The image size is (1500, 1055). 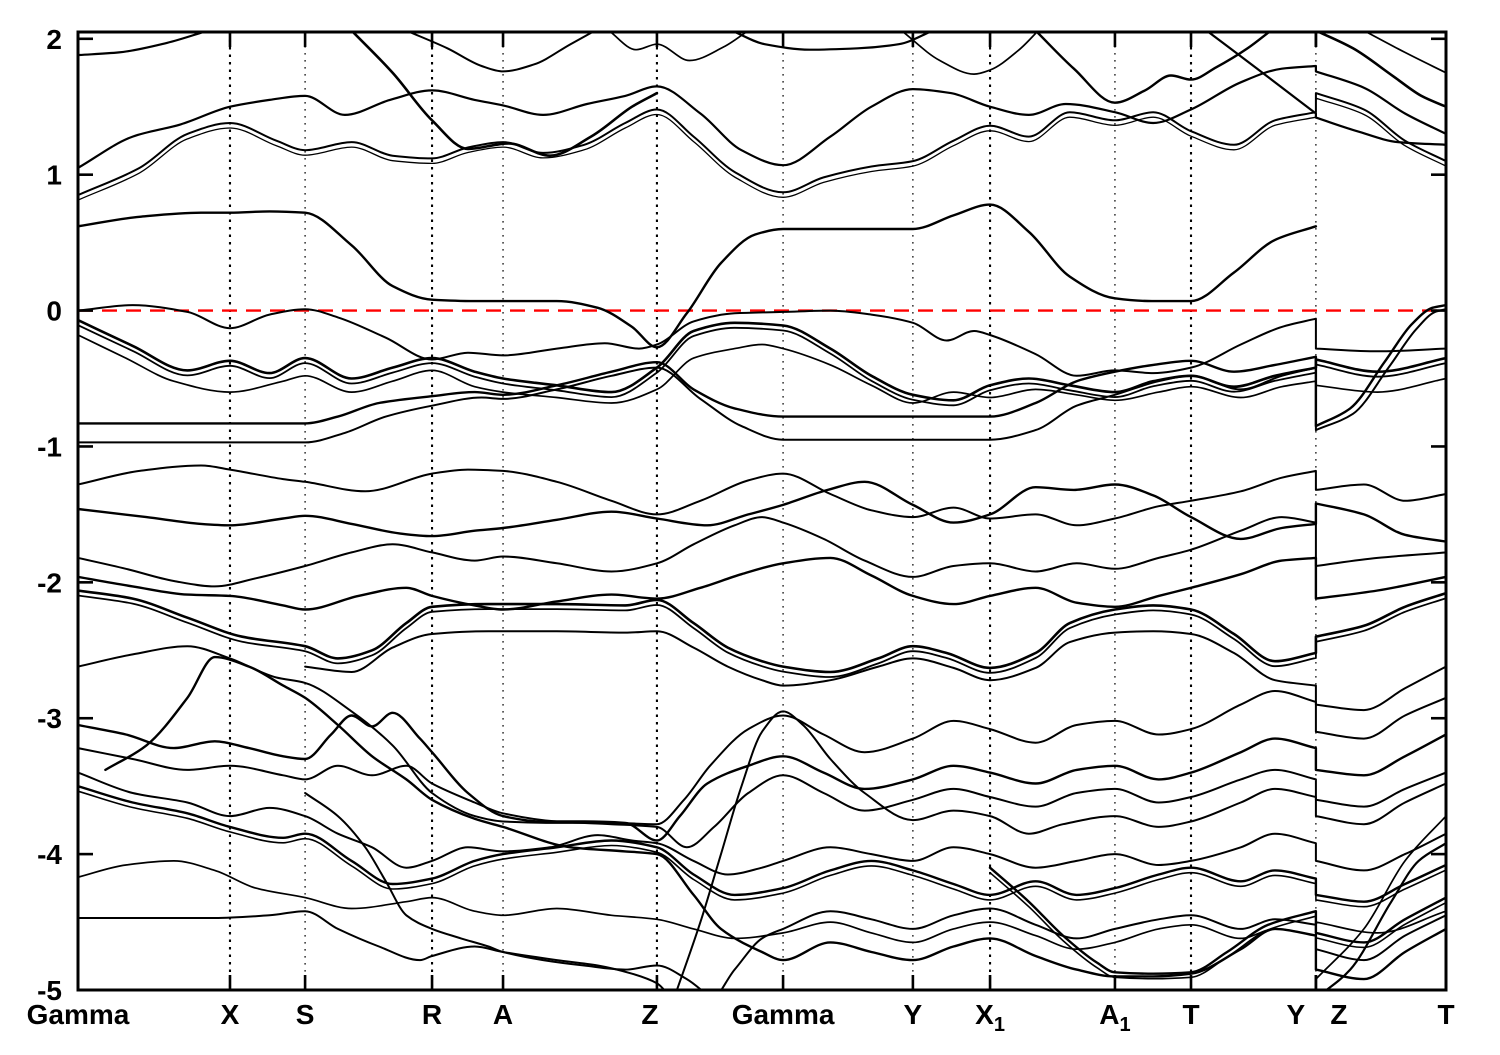 What do you see at coordinates (503, 1014) in the screenshot?
I see `x-axis-label-a-4: A` at bounding box center [503, 1014].